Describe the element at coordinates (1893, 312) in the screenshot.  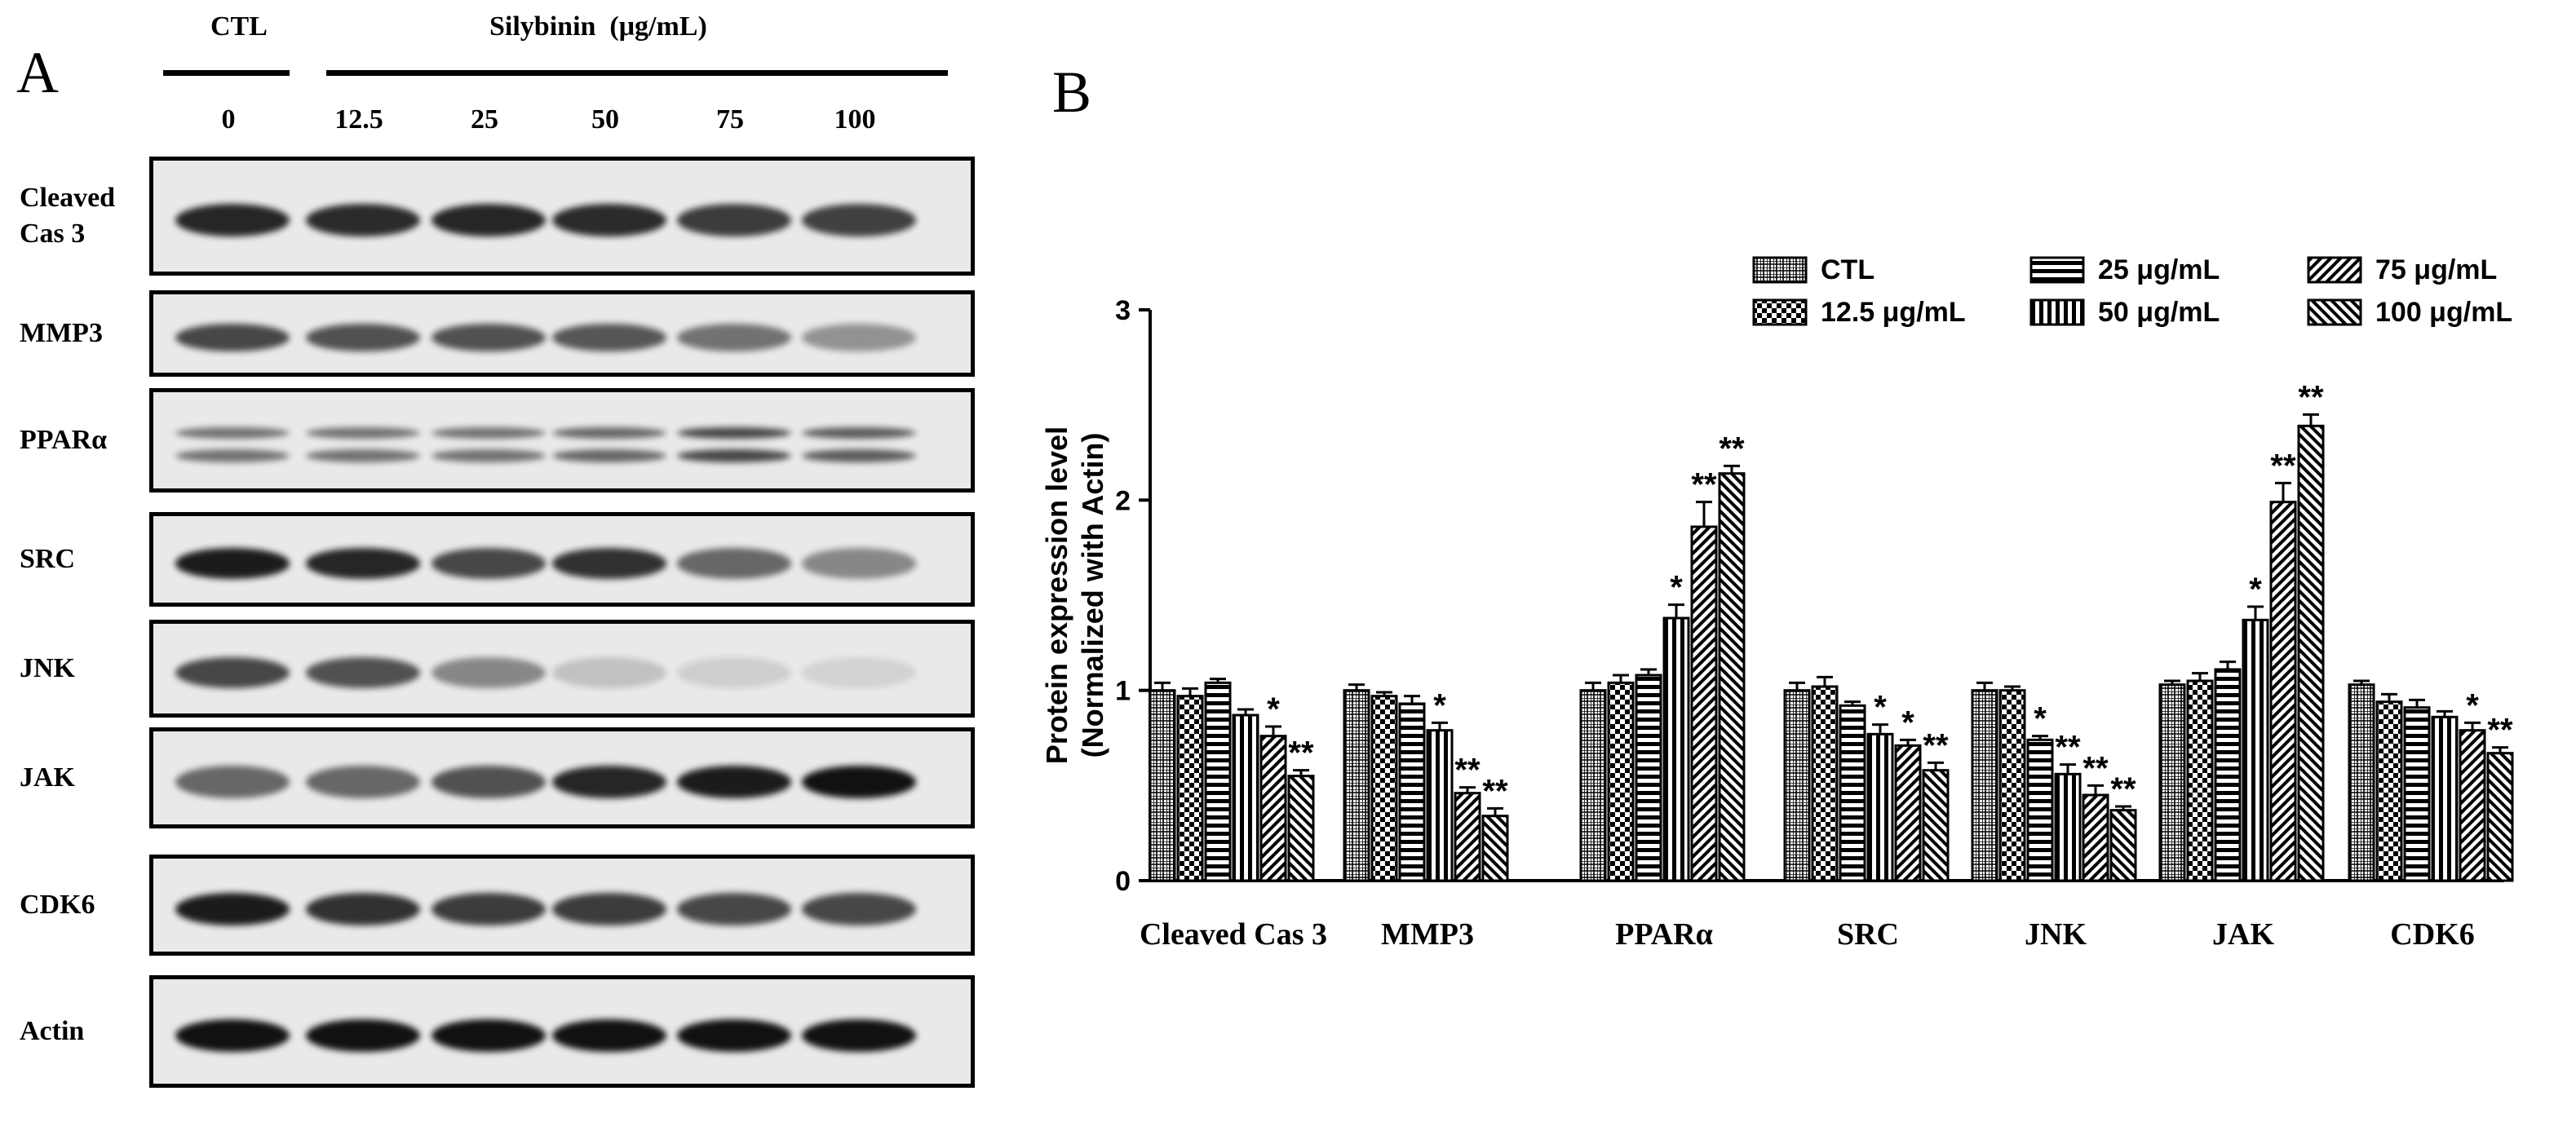
I see `legend-label: 12.5 μg/mL` at that location.